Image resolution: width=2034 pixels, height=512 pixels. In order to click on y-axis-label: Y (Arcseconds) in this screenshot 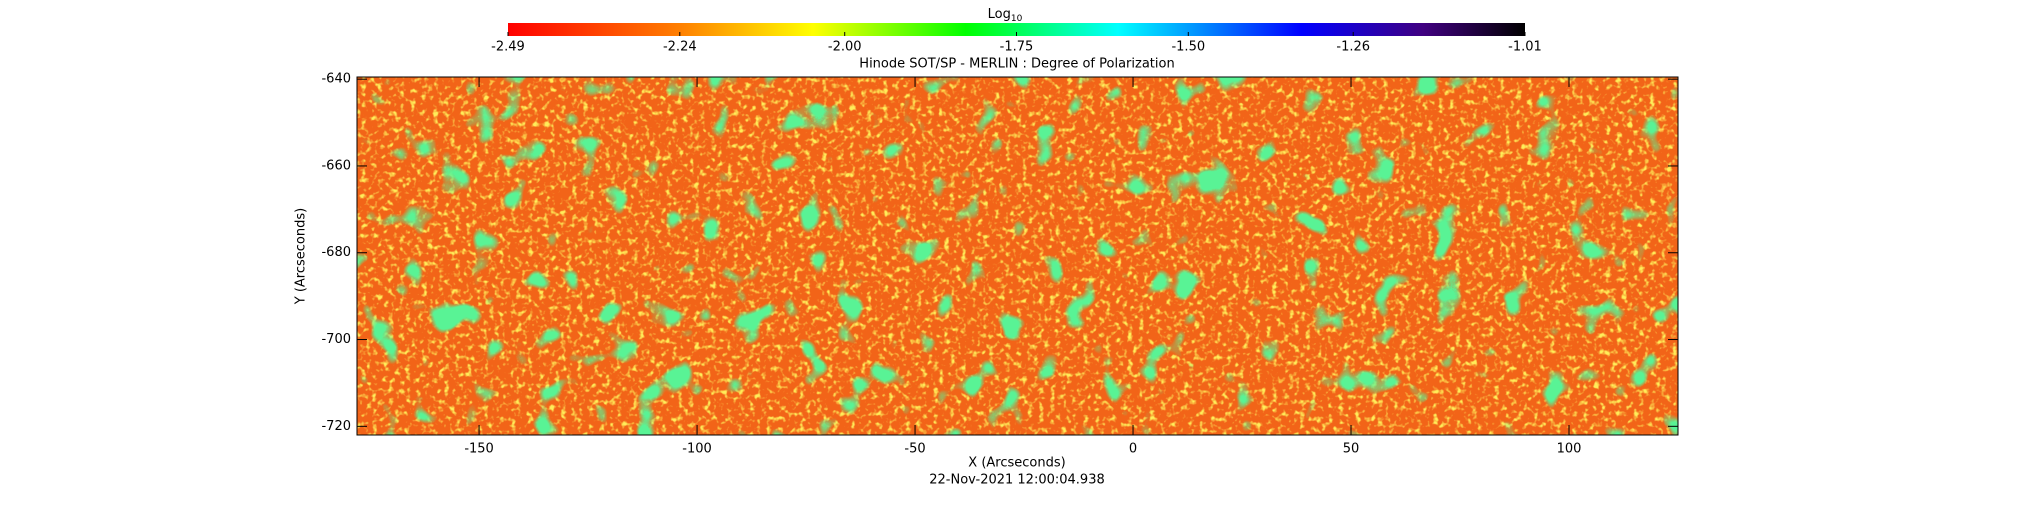, I will do `click(301, 256)`.